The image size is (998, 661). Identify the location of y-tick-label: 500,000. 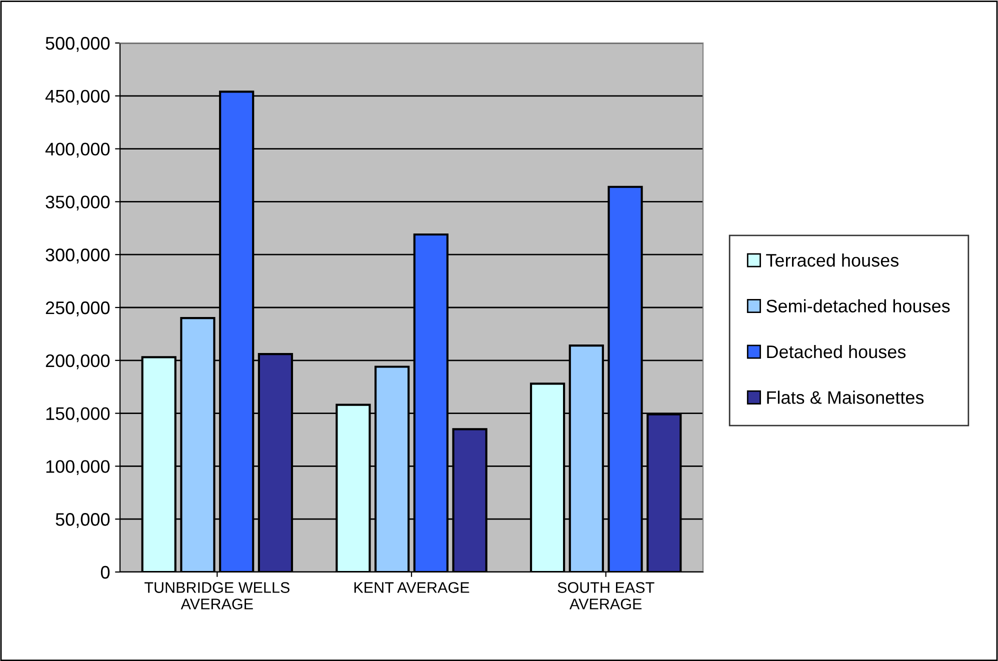
(78, 44).